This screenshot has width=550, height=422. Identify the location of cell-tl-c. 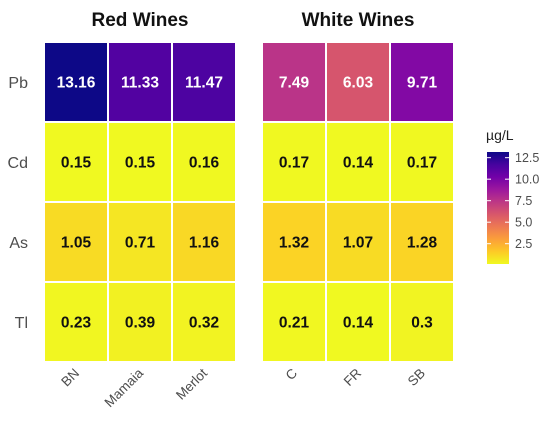
(294, 322).